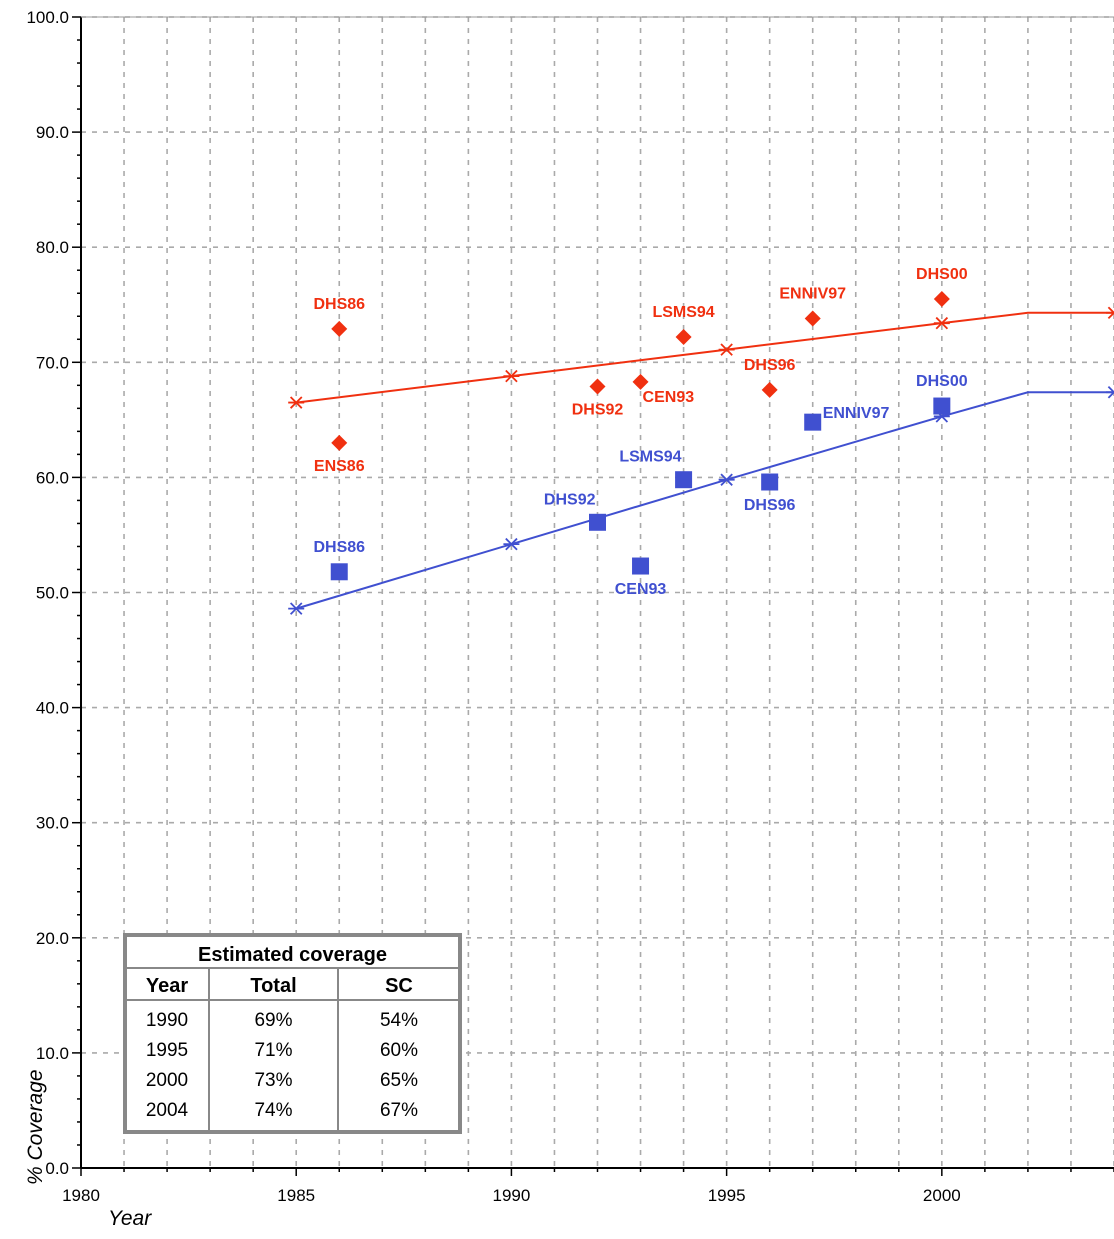 The image size is (1114, 1239). I want to click on y-tick-label: 60.0, so click(52, 477).